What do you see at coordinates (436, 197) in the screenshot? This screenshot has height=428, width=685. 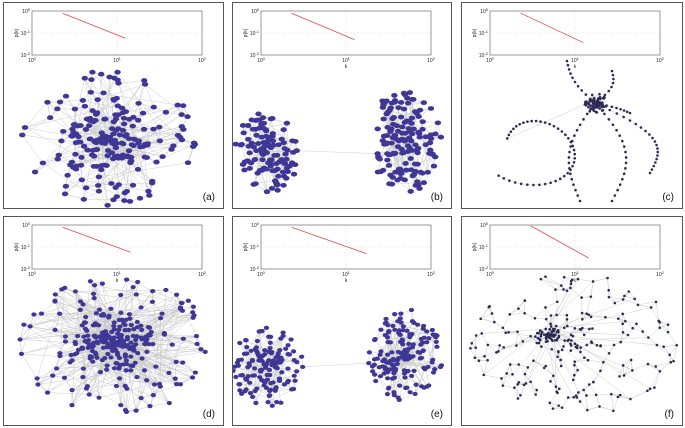 I see `panel-label-b: (b)` at bounding box center [436, 197].